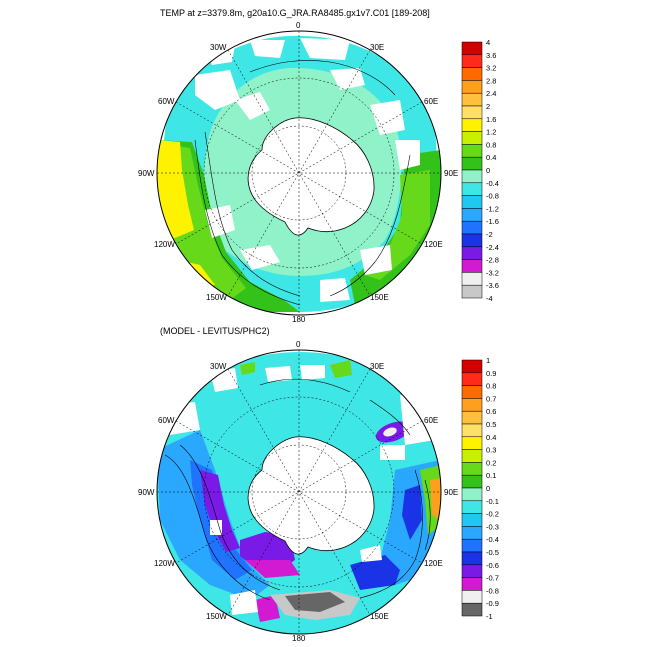 The image size is (647, 647). What do you see at coordinates (218, 47) in the screenshot?
I see `top-label-30w: 30W` at bounding box center [218, 47].